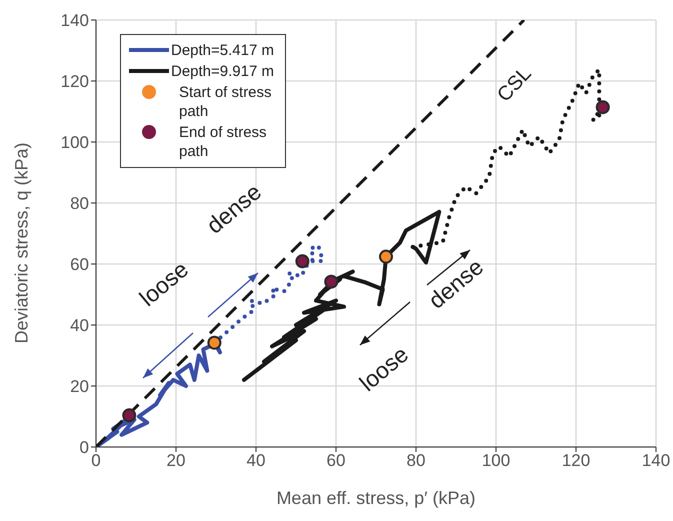  What do you see at coordinates (336, 460) in the screenshot?
I see `x-tick-label: 60` at bounding box center [336, 460].